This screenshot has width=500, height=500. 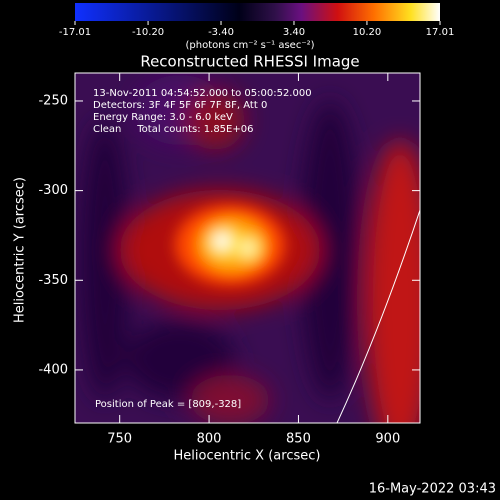 I want to click on y-tick-label: -400, so click(x=53, y=369).